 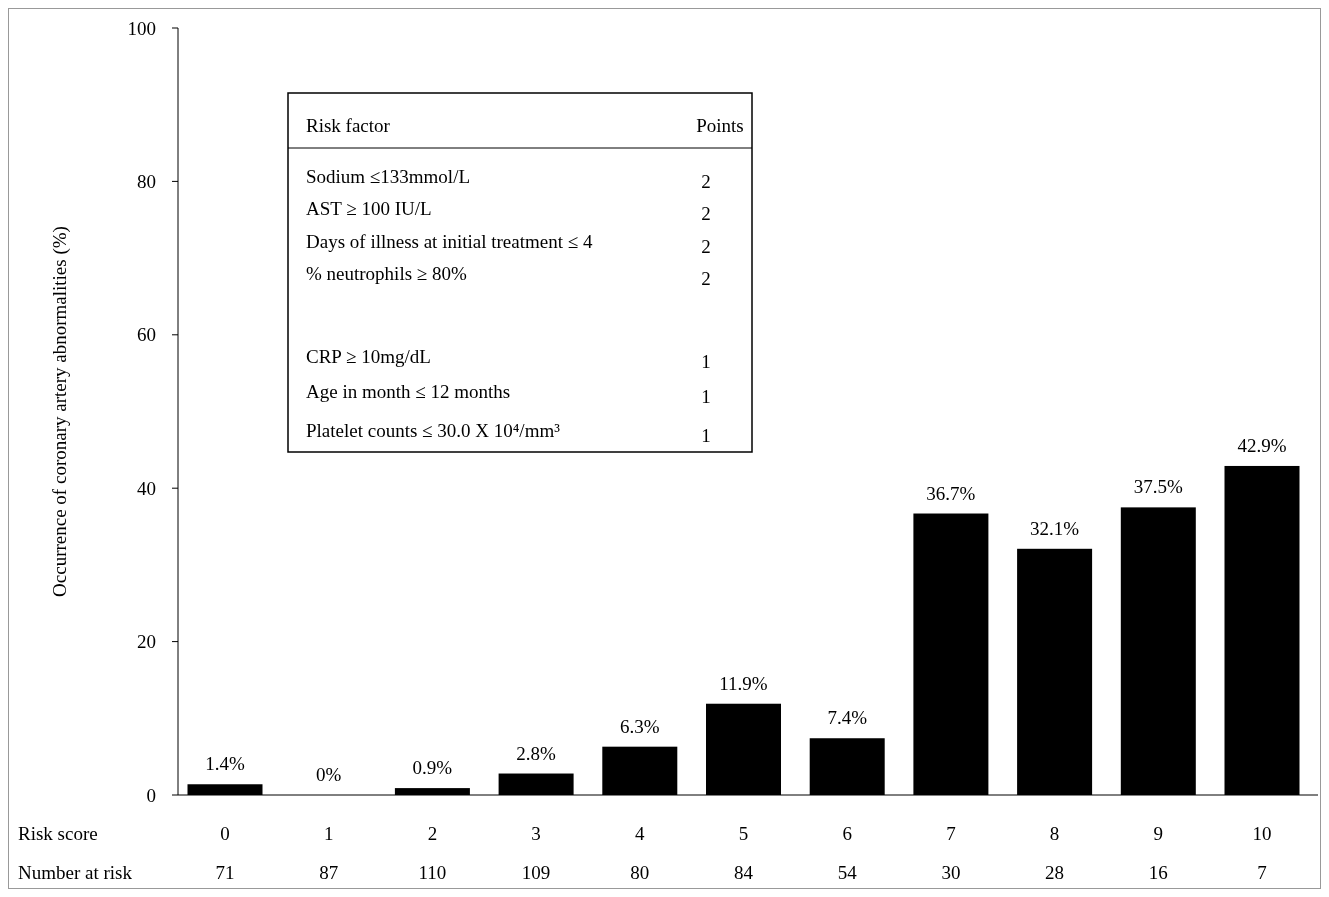 I want to click on data-label: 0%, so click(x=329, y=774).